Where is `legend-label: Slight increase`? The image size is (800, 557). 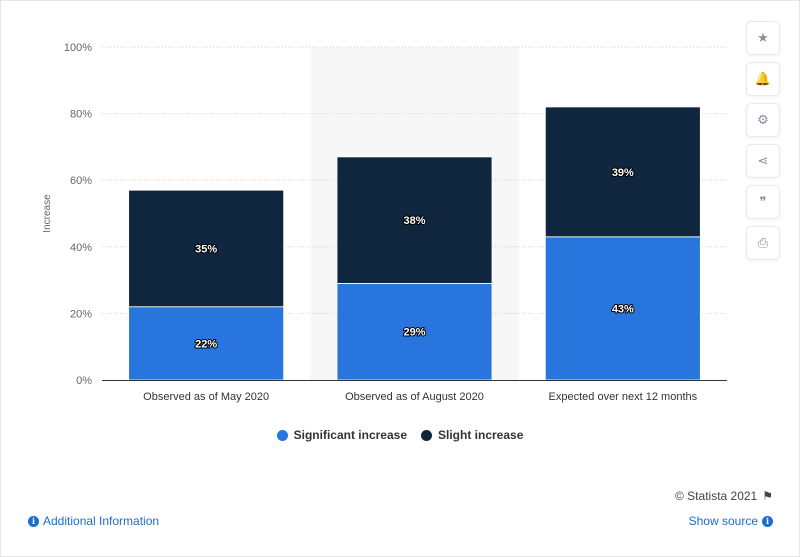 legend-label: Slight increase is located at coordinates (481, 435).